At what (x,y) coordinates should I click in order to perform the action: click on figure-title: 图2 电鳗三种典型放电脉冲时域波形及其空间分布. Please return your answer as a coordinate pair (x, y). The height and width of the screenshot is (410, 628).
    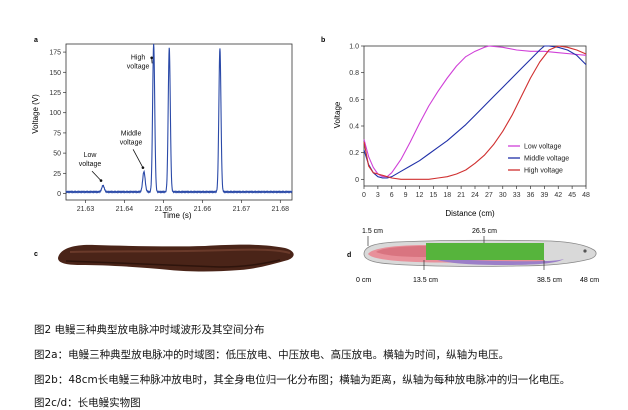
    Looking at the image, I should click on (149, 329).